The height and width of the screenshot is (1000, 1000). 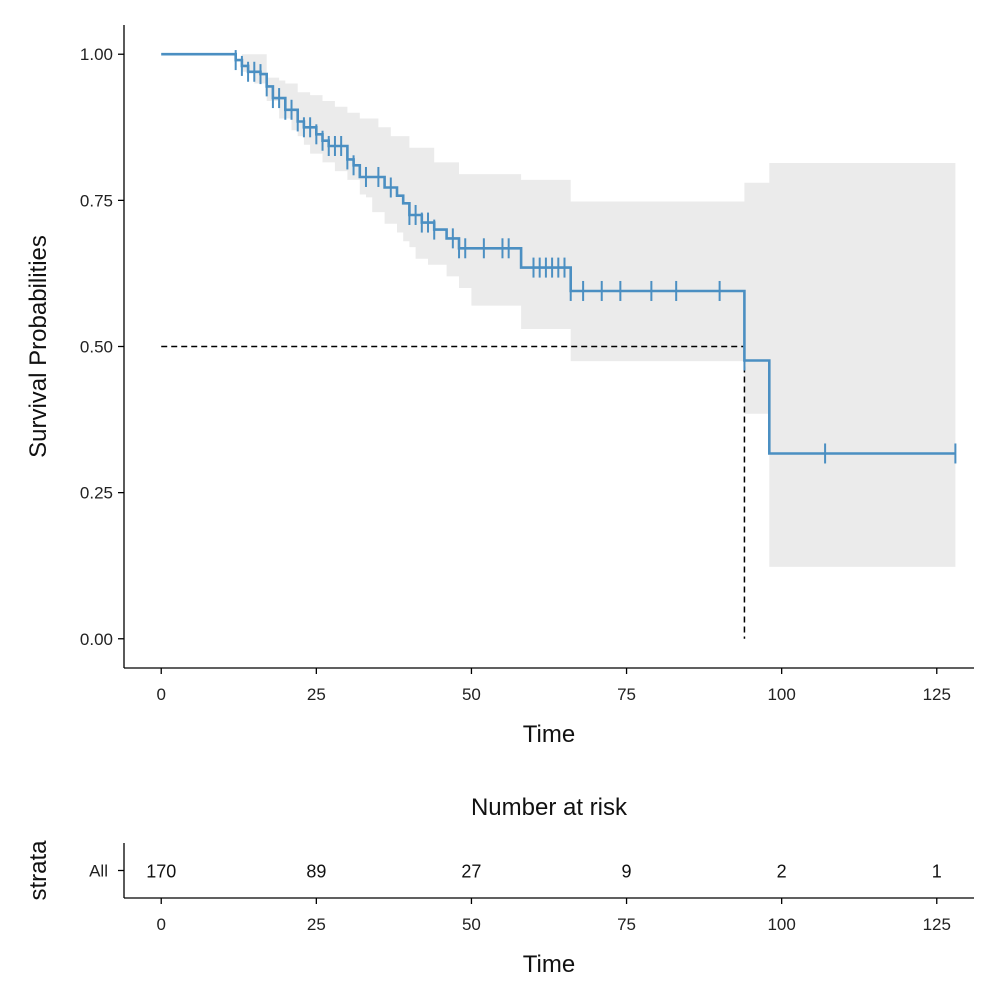 What do you see at coordinates (549, 734) in the screenshot?
I see `x-axis-title: Time` at bounding box center [549, 734].